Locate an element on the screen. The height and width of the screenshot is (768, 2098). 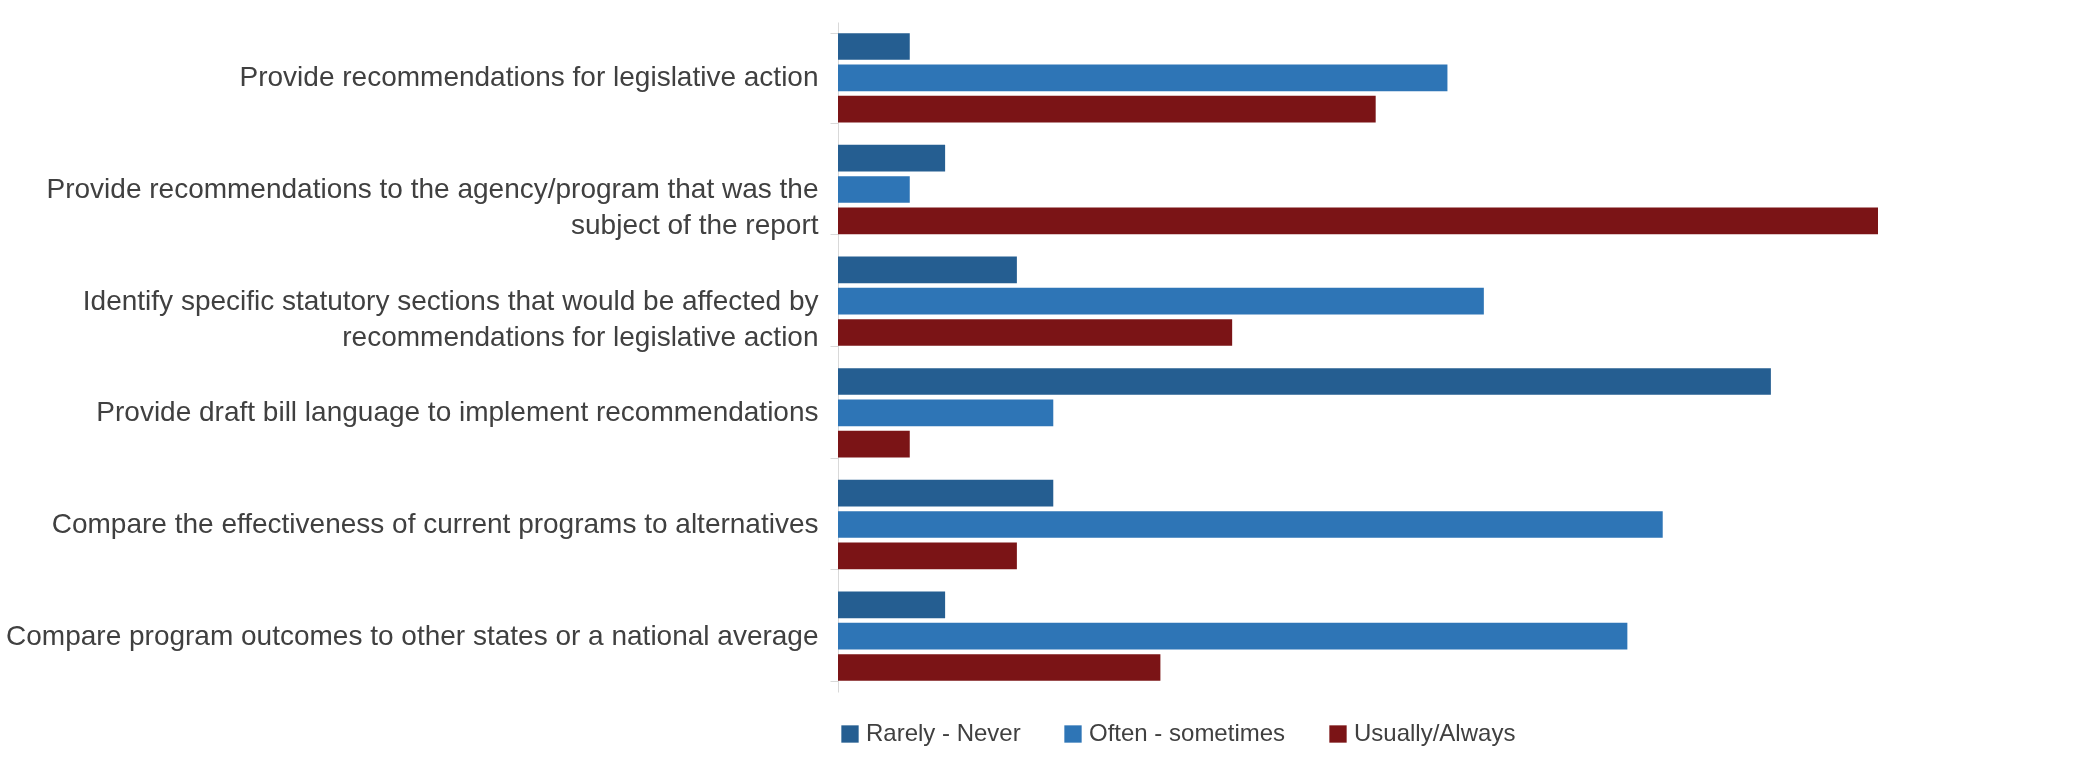
legend-label: Rarely - Never is located at coordinates (943, 732).